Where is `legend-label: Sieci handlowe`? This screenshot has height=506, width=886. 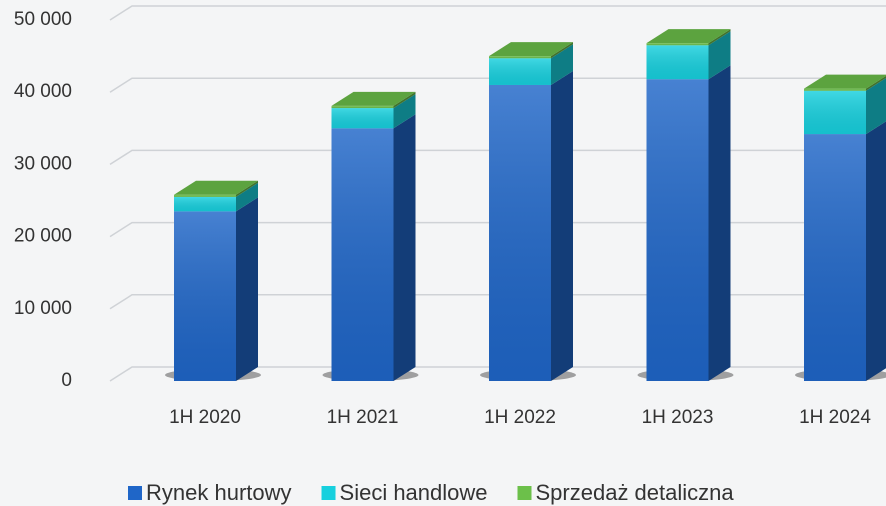
legend-label: Sieci handlowe is located at coordinates (414, 492).